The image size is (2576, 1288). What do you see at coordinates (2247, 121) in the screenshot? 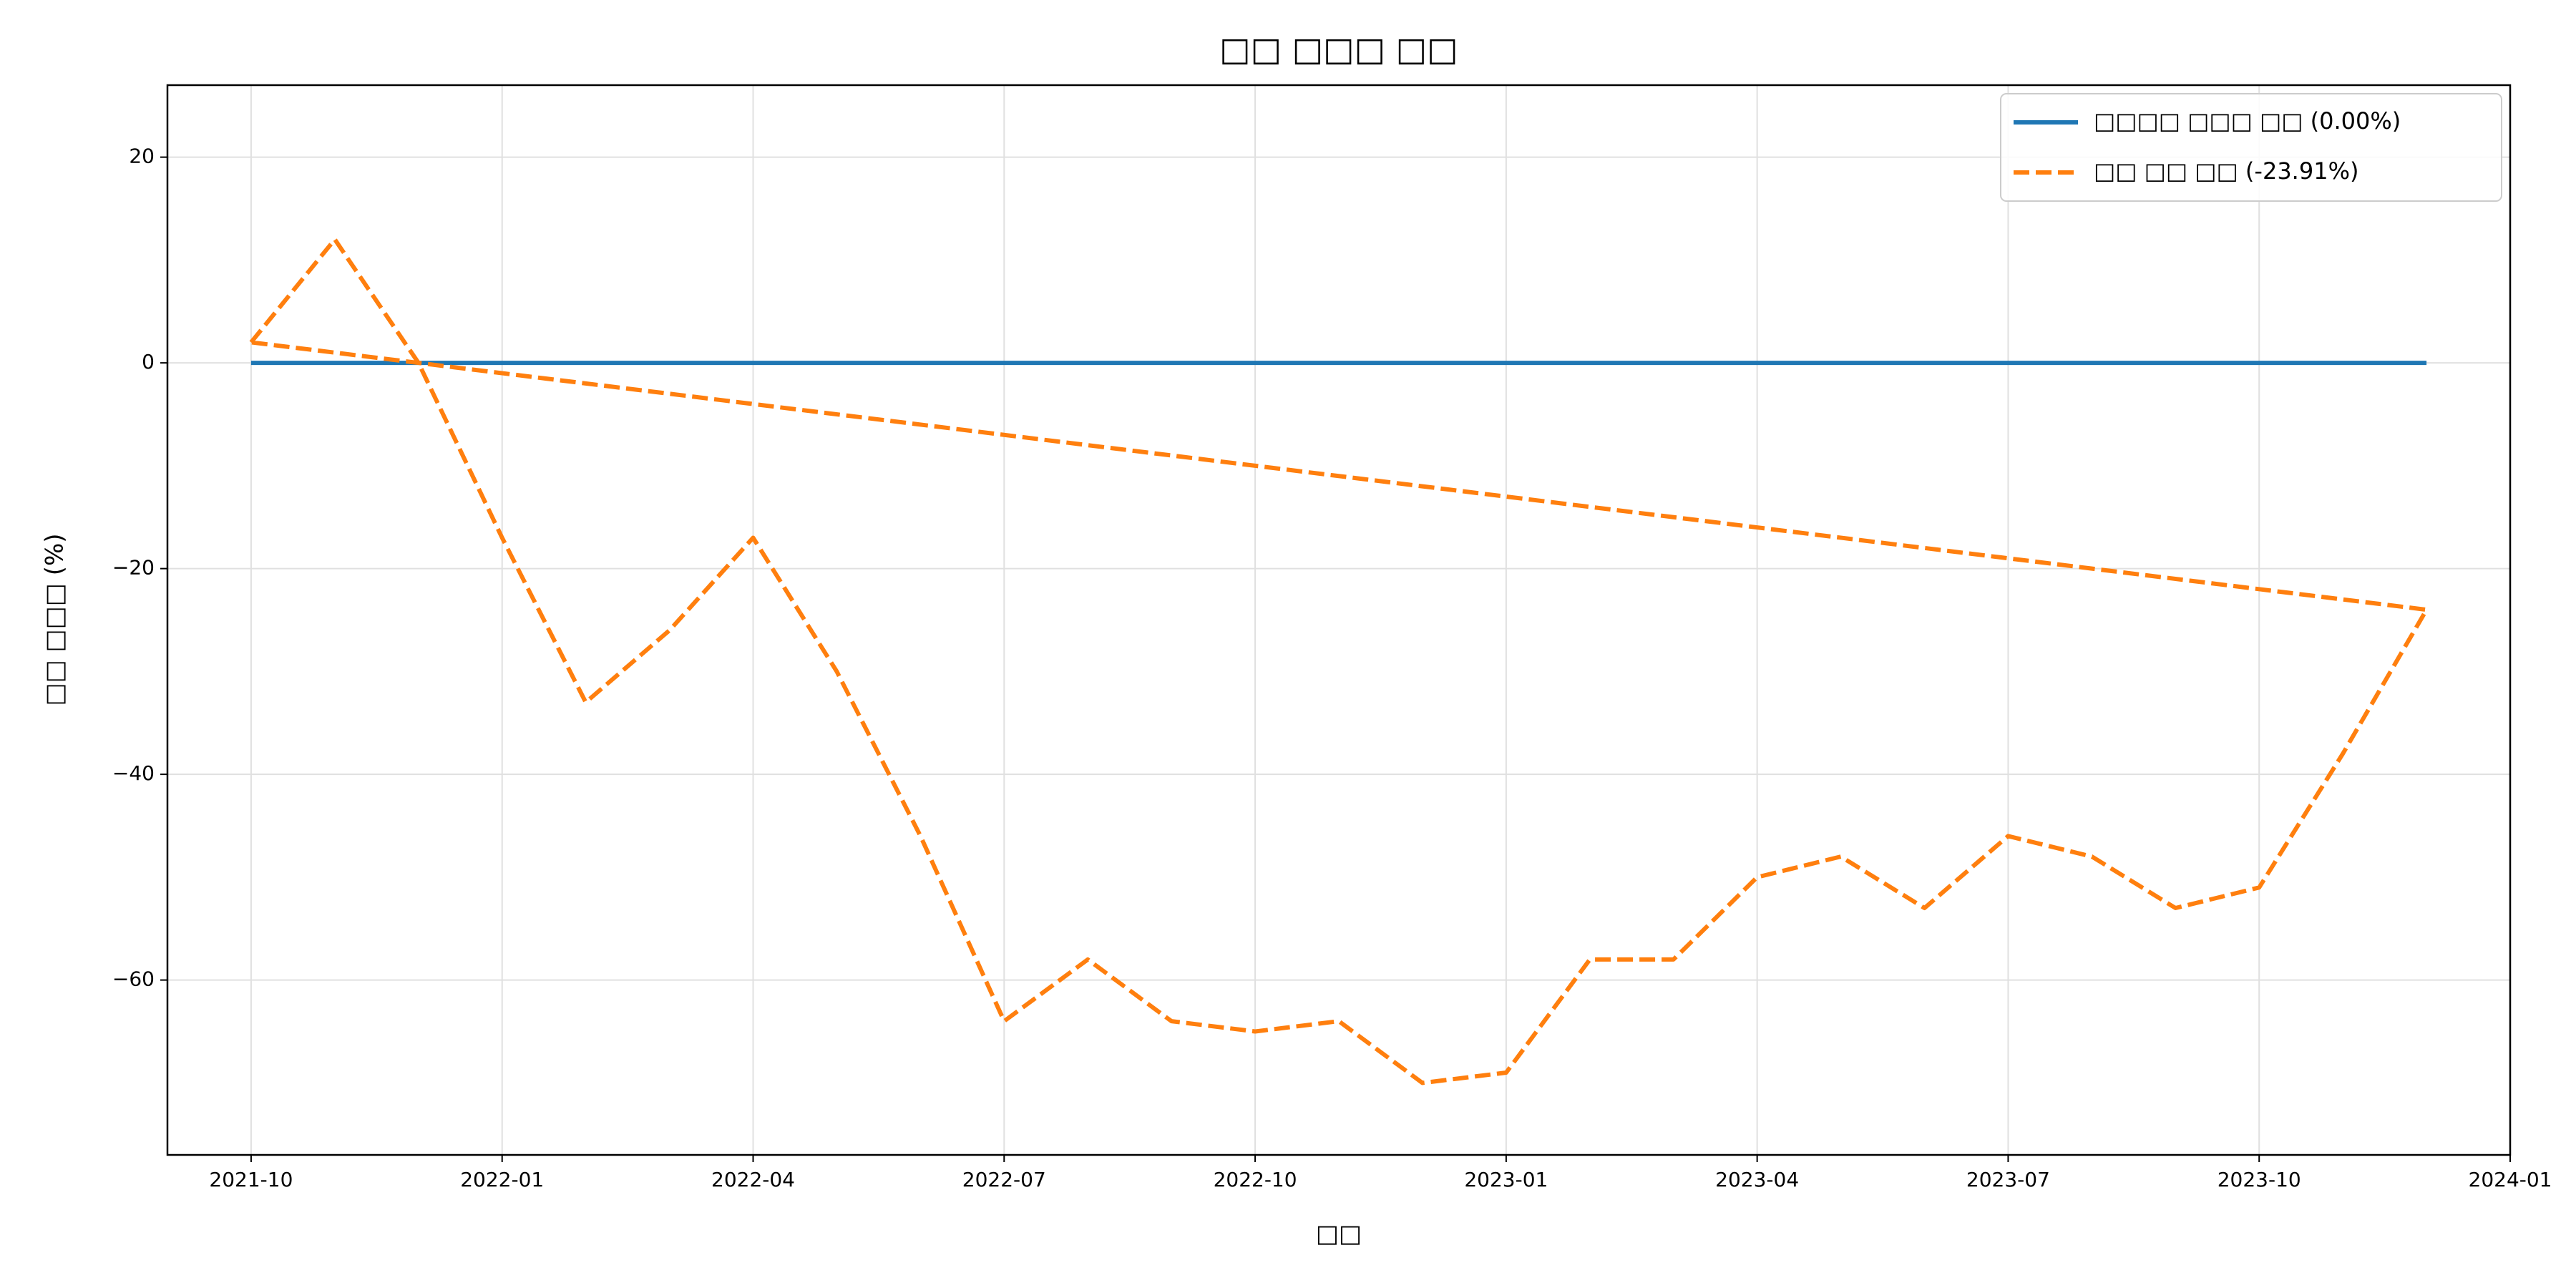
I see `legend-label: □□□□ □□□ □□ (0.00%)` at bounding box center [2247, 121].